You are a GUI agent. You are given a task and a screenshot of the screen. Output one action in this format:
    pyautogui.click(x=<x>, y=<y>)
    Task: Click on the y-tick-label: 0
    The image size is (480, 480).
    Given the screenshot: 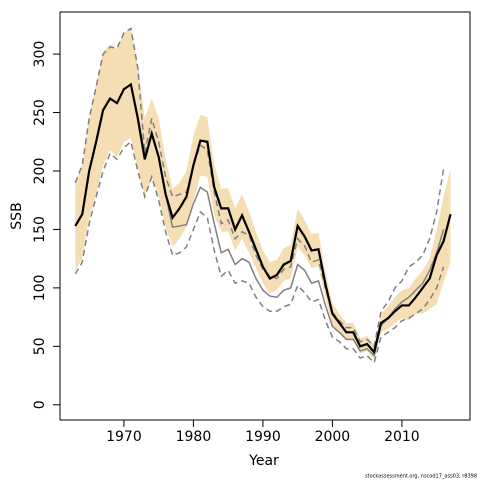 What is the action you would take?
    pyautogui.click(x=40, y=404)
    